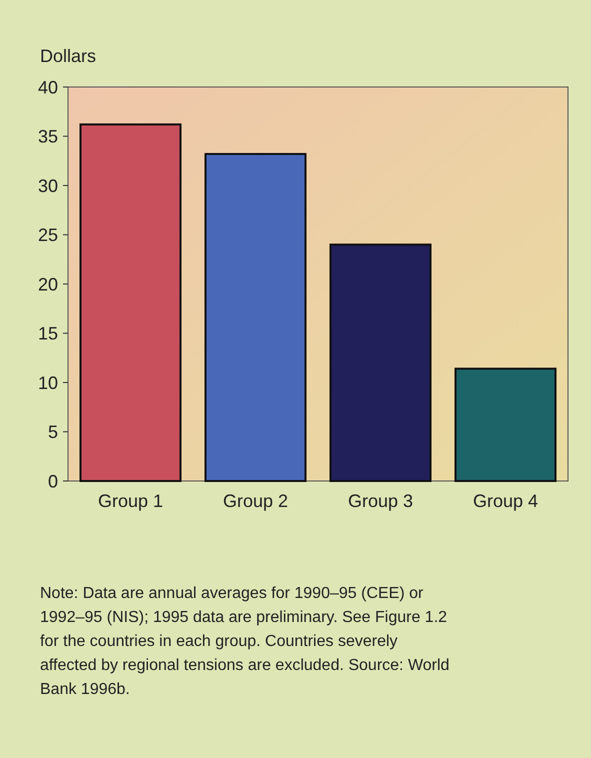  Describe the element at coordinates (48, 87) in the screenshot. I see `y-tick-label: 40` at that location.